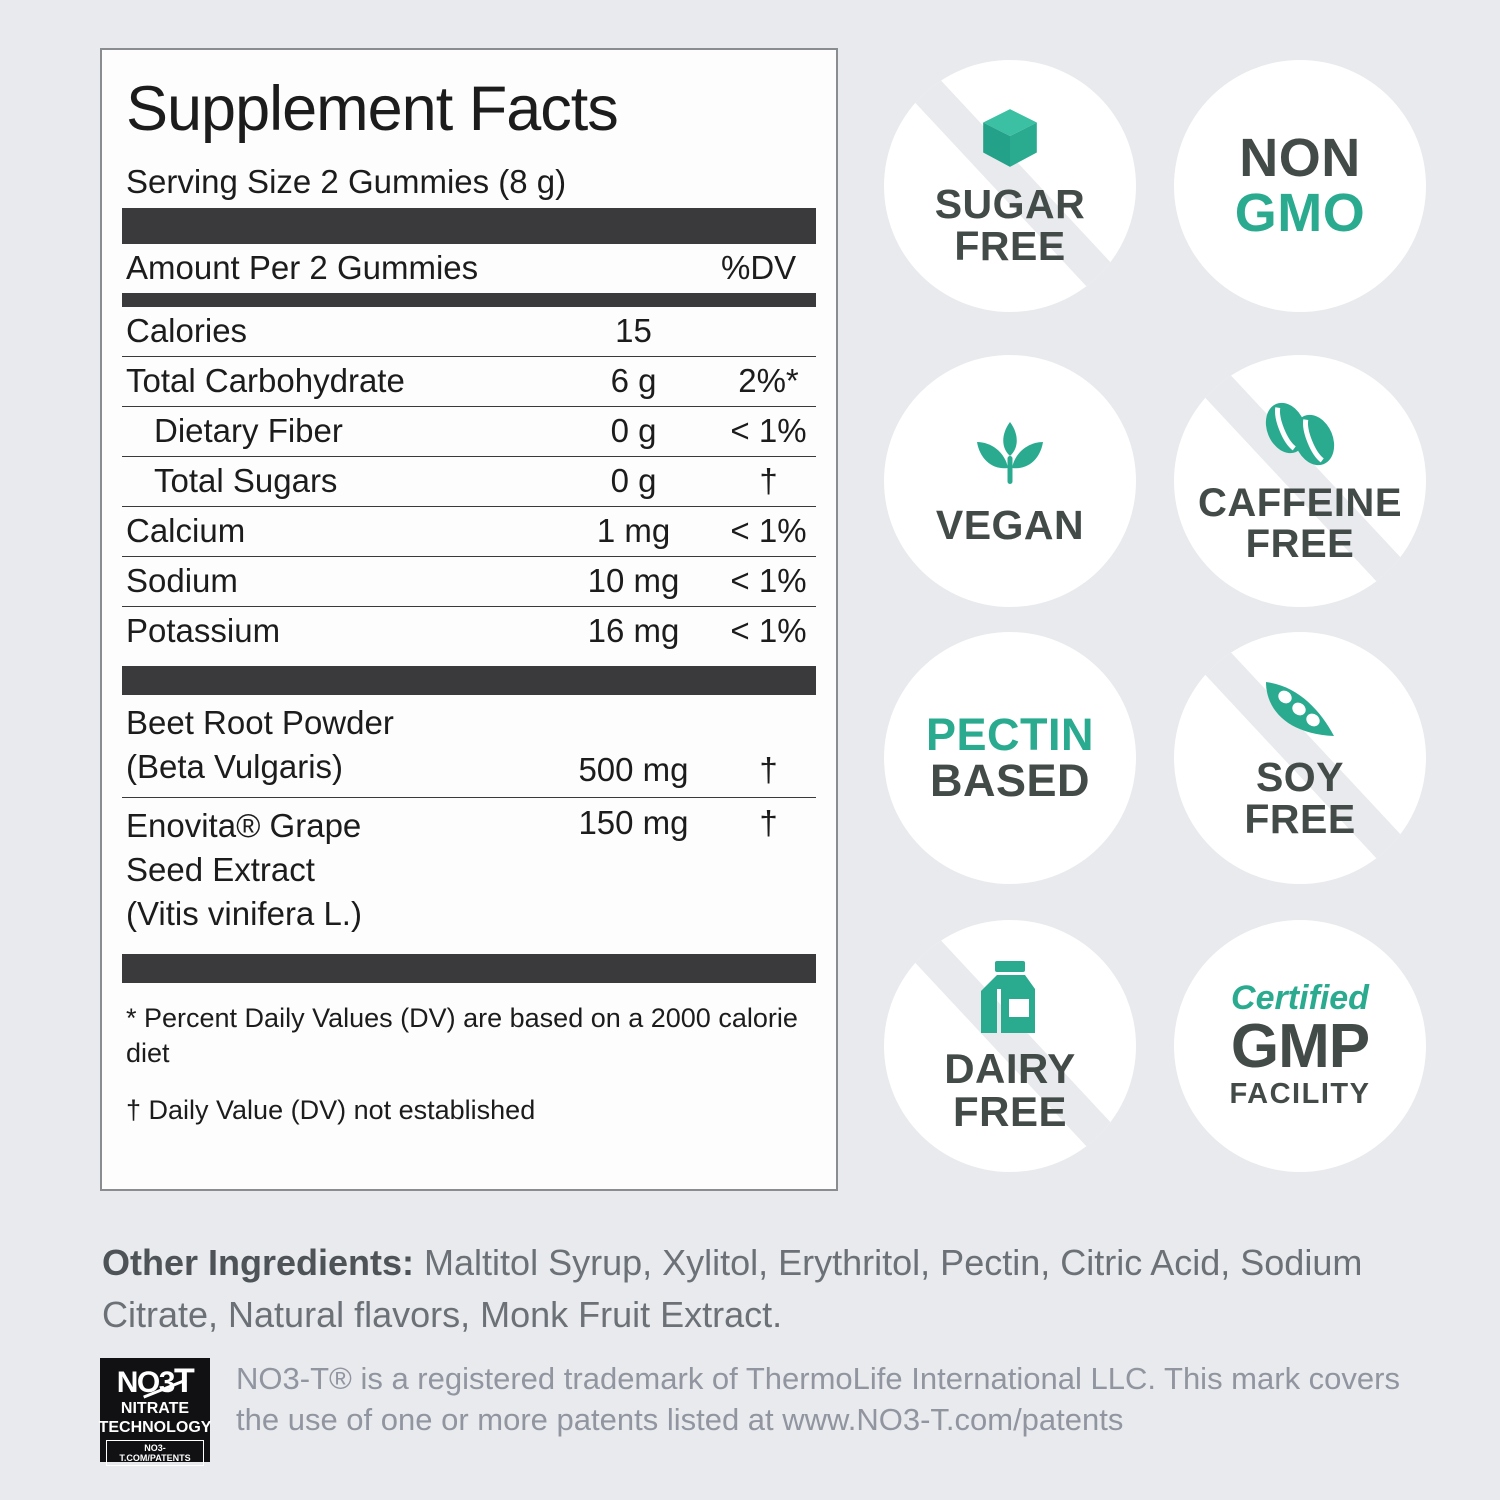  I want to click on badge-label-line1: VEGAN, so click(1010, 524).